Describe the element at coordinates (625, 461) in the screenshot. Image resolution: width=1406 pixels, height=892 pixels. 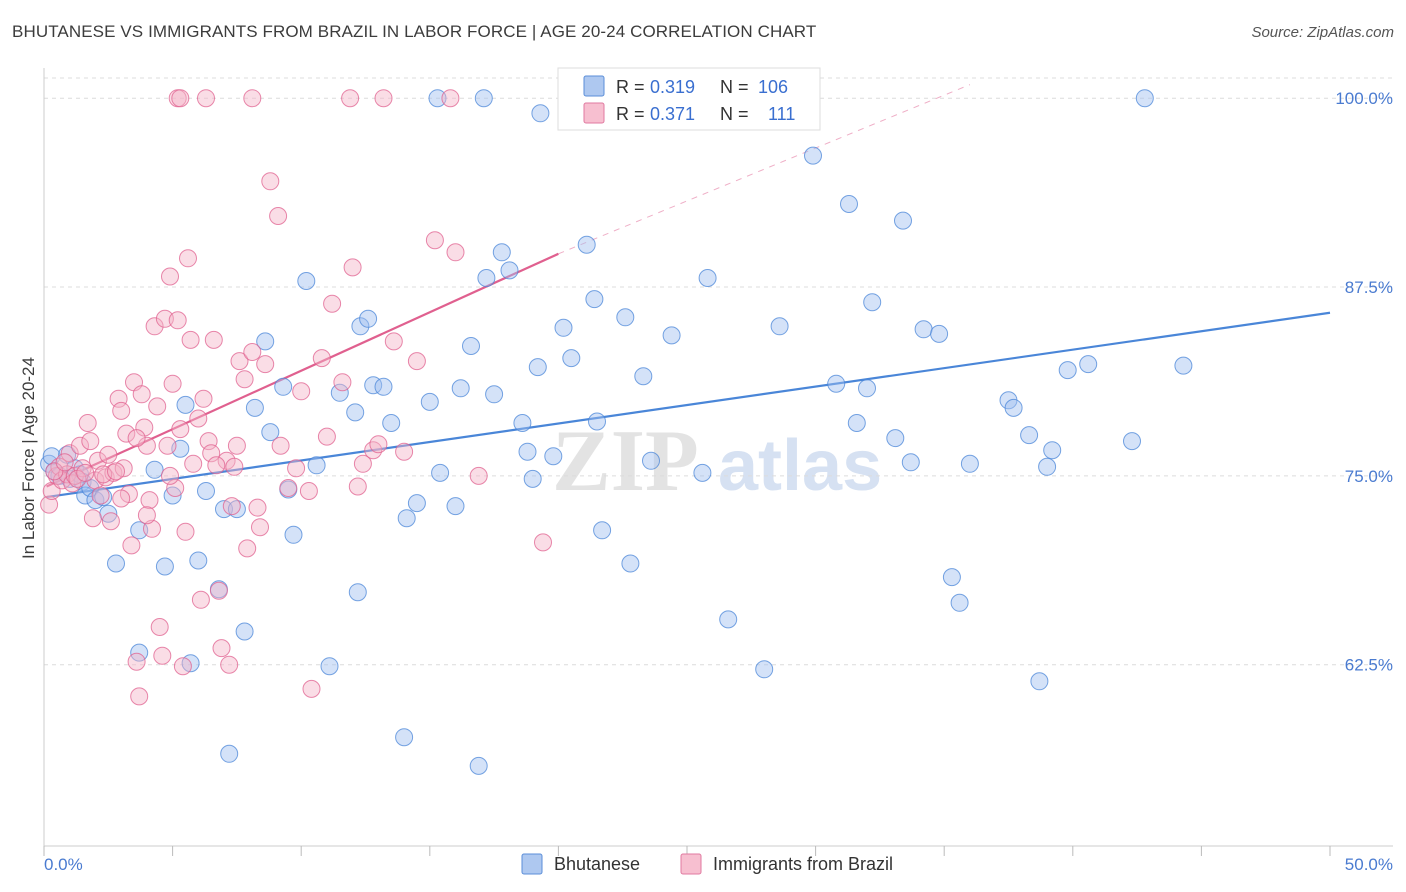
I see `watermark-zip: ZIP` at that location.